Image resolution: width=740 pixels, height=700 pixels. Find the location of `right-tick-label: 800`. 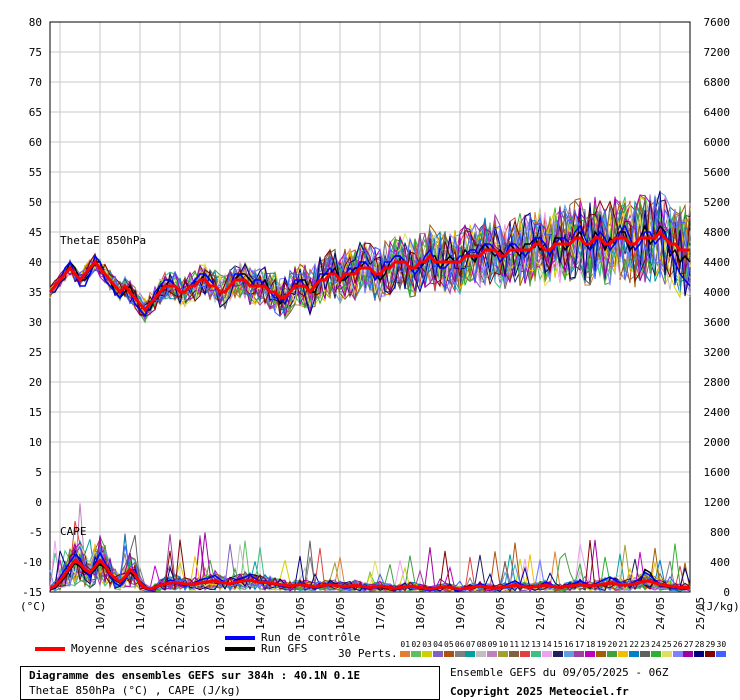

right-tick-label: 800 is located at coordinates (720, 532).